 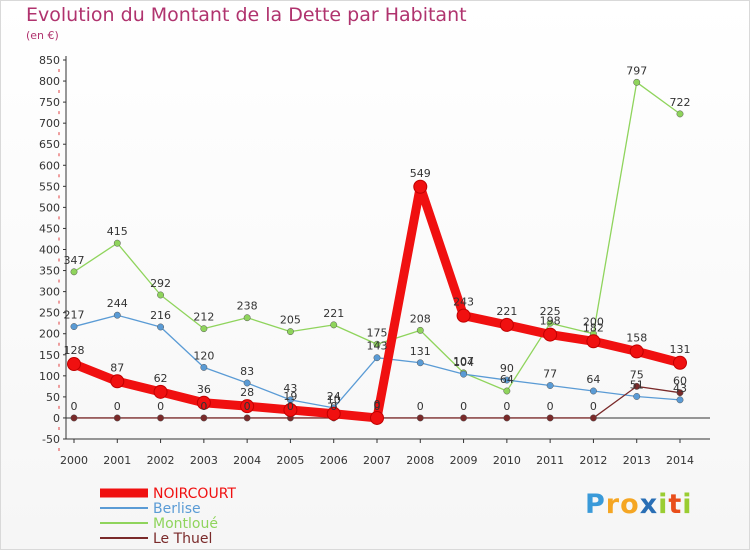 What do you see at coordinates (247, 392) in the screenshot?
I see `data-label: 28` at bounding box center [247, 392].